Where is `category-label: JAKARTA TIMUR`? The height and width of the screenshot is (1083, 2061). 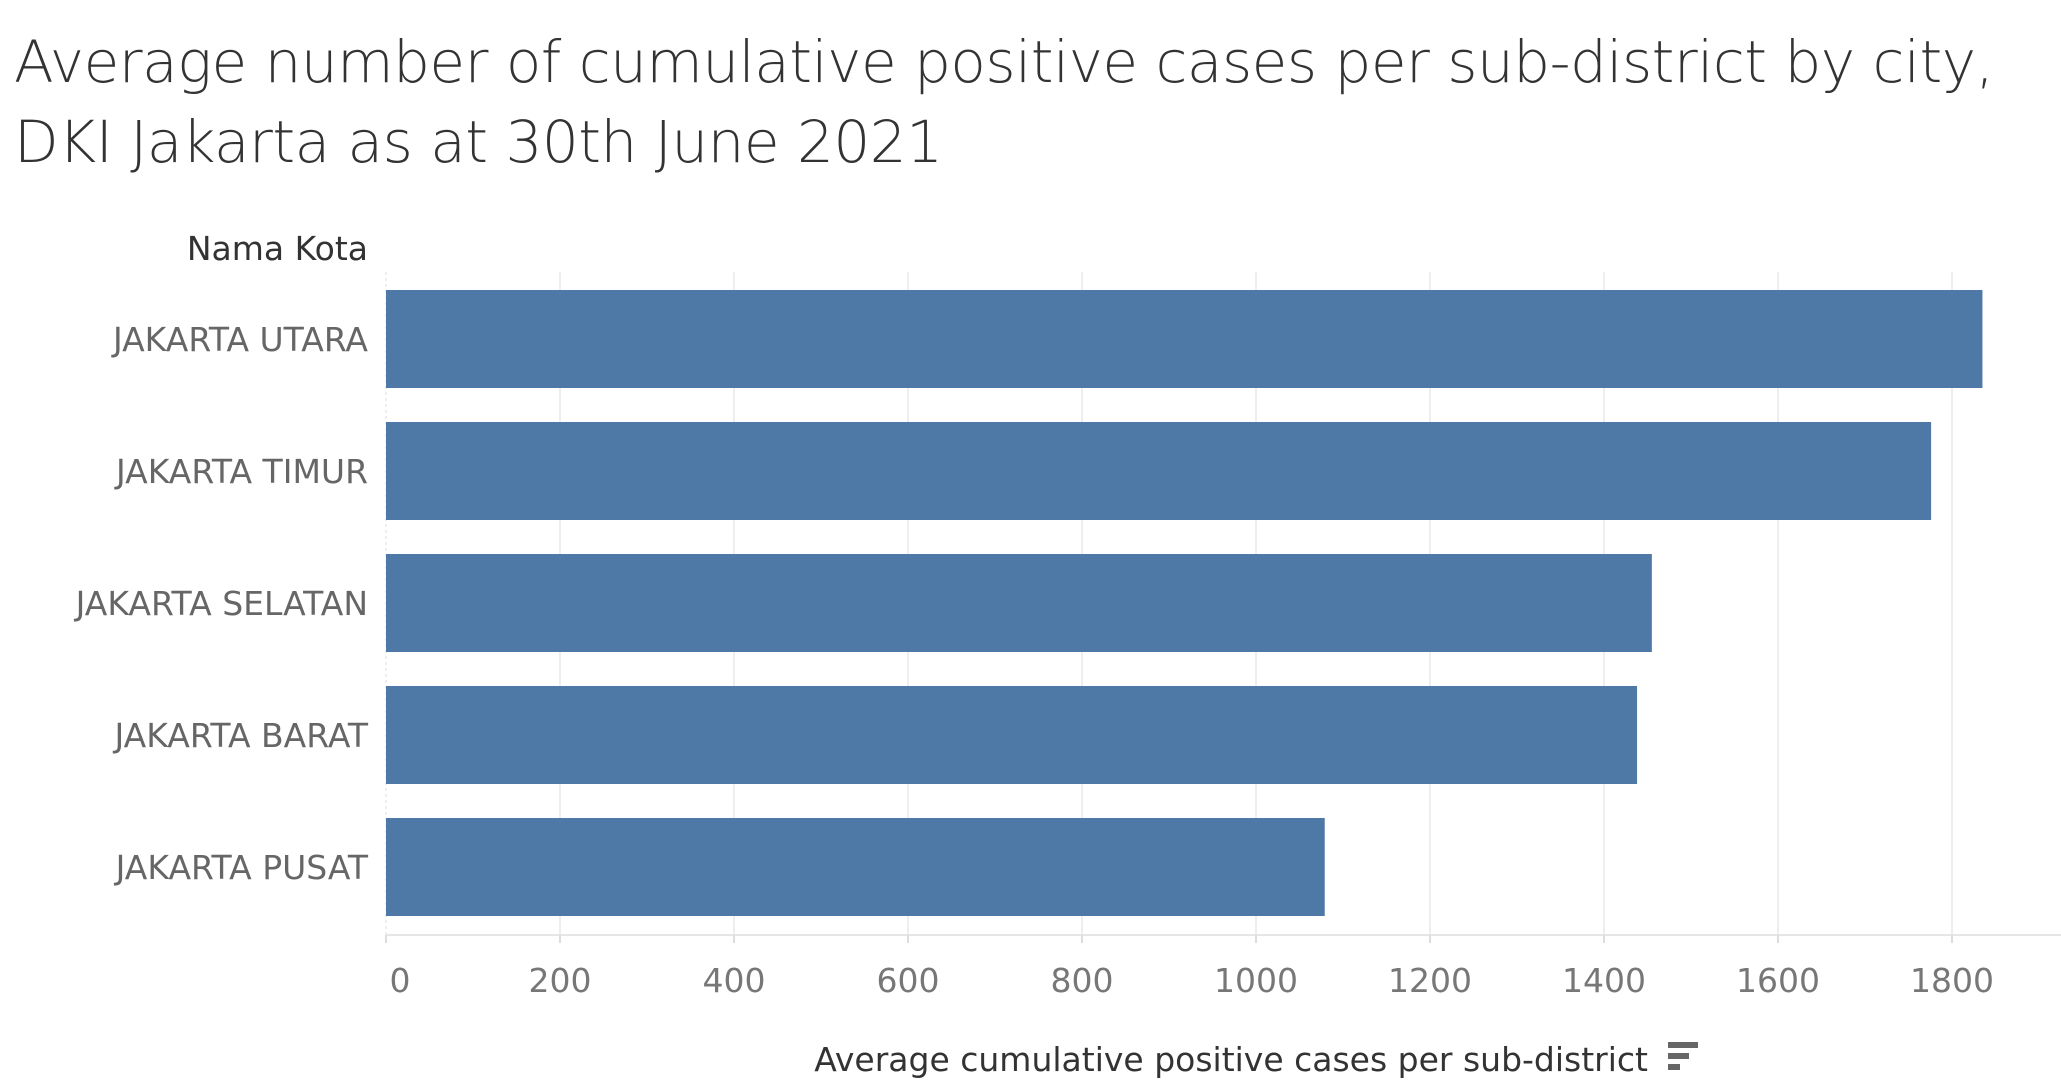
category-label: JAKARTA TIMUR is located at coordinates (241, 471).